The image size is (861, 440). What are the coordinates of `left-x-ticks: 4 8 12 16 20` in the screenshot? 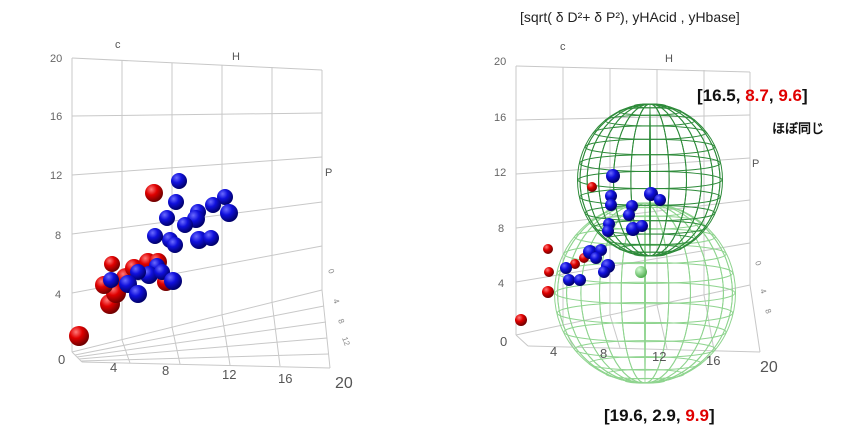 It's located at (231, 376).